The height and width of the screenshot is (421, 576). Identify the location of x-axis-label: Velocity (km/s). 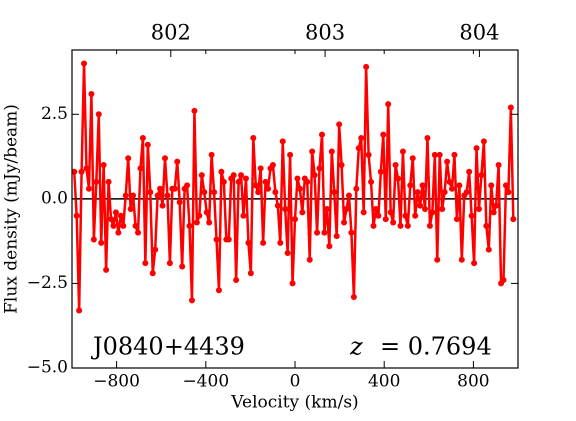
(294, 403).